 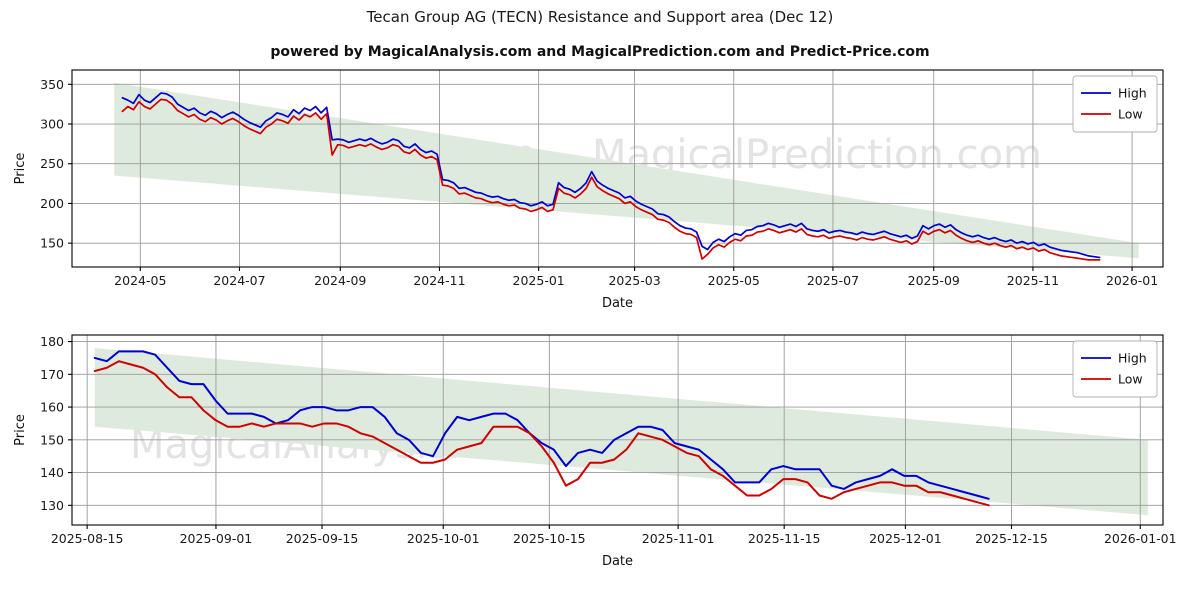 I want to click on x-tick-label: 2025-09-15, so click(x=322, y=538).